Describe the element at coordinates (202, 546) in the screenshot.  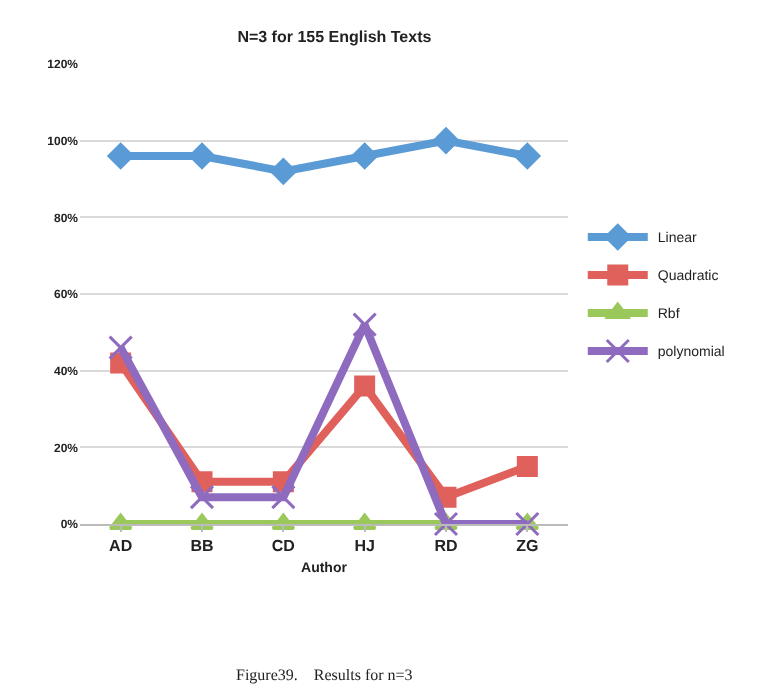
I see `x-tick-label: BB` at that location.